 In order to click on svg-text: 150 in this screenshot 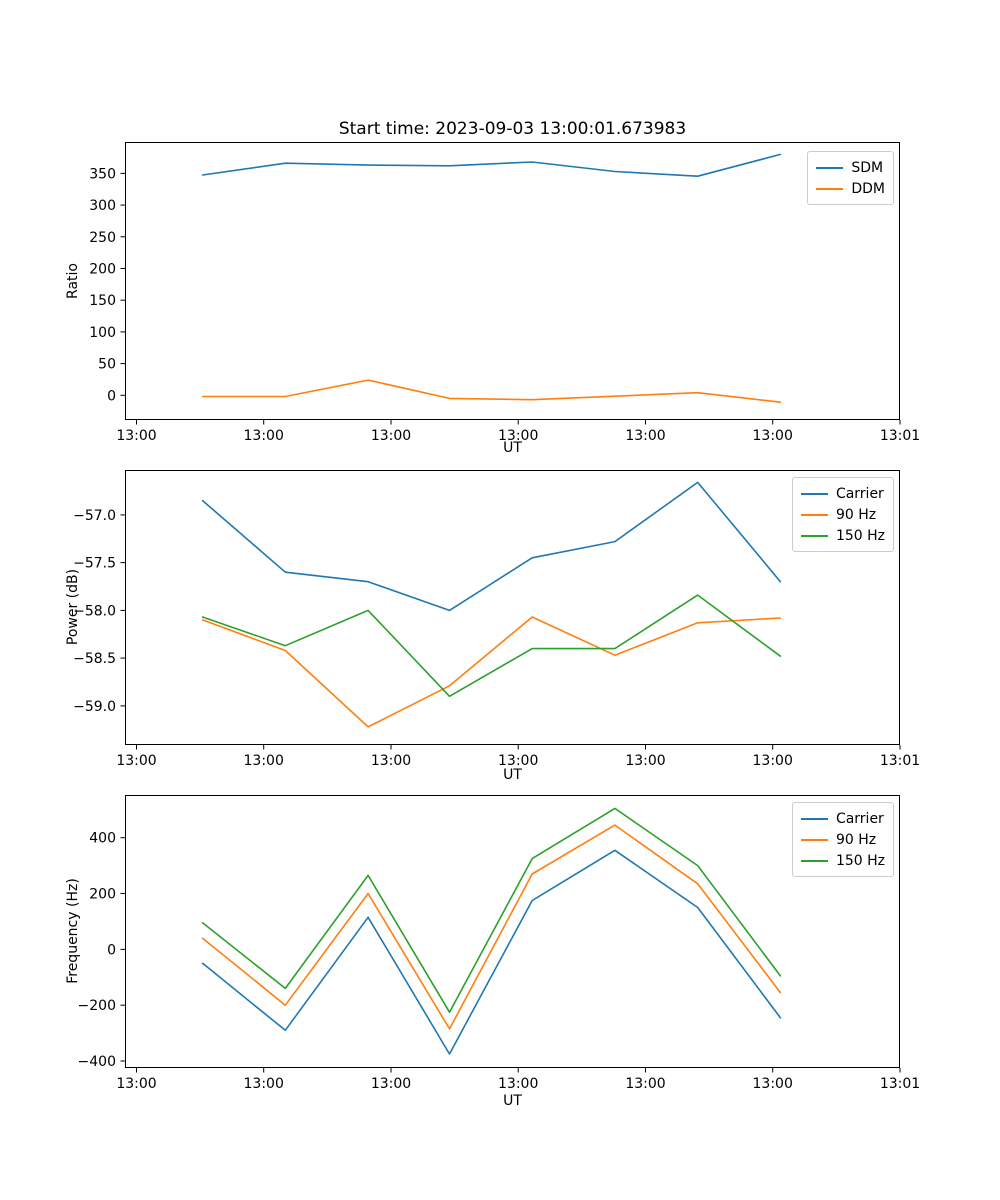, I will do `click(102, 301)`.